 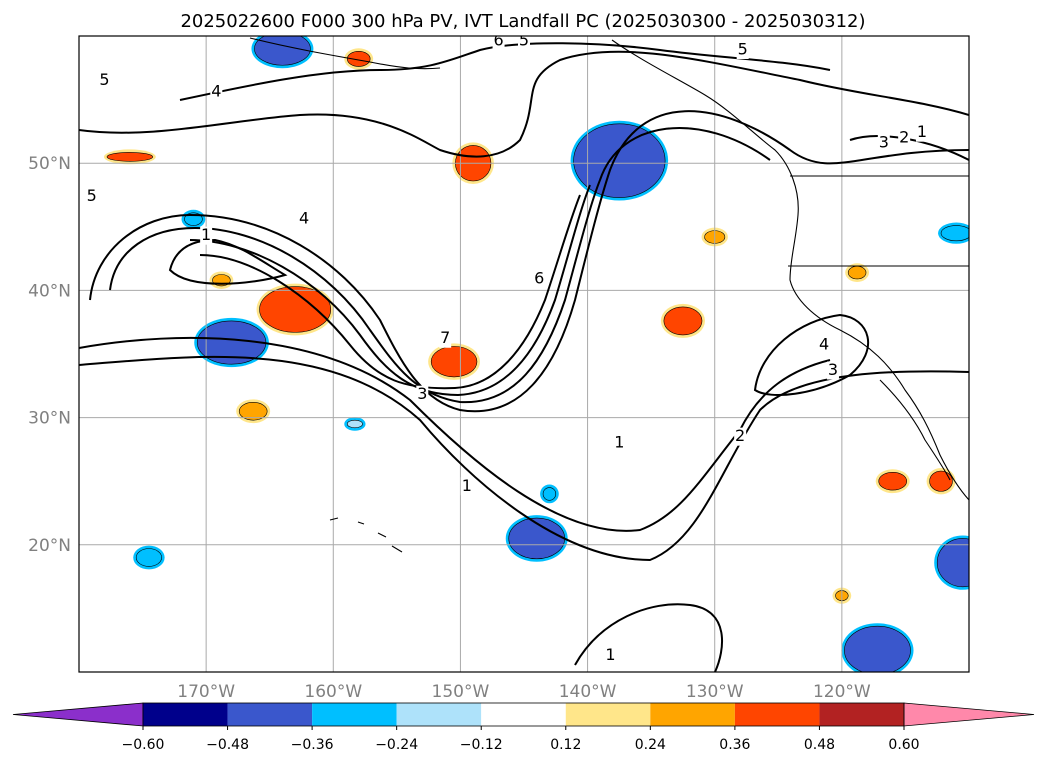 What do you see at coordinates (312, 745) in the screenshot?
I see `colorbar-tick-label: −0.36` at bounding box center [312, 745].